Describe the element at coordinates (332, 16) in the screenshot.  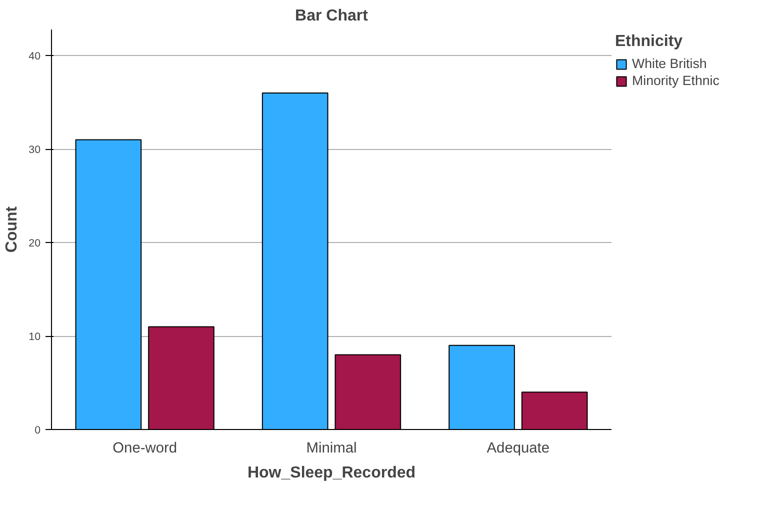
I see `chart-title: Bar Chart` at that location.